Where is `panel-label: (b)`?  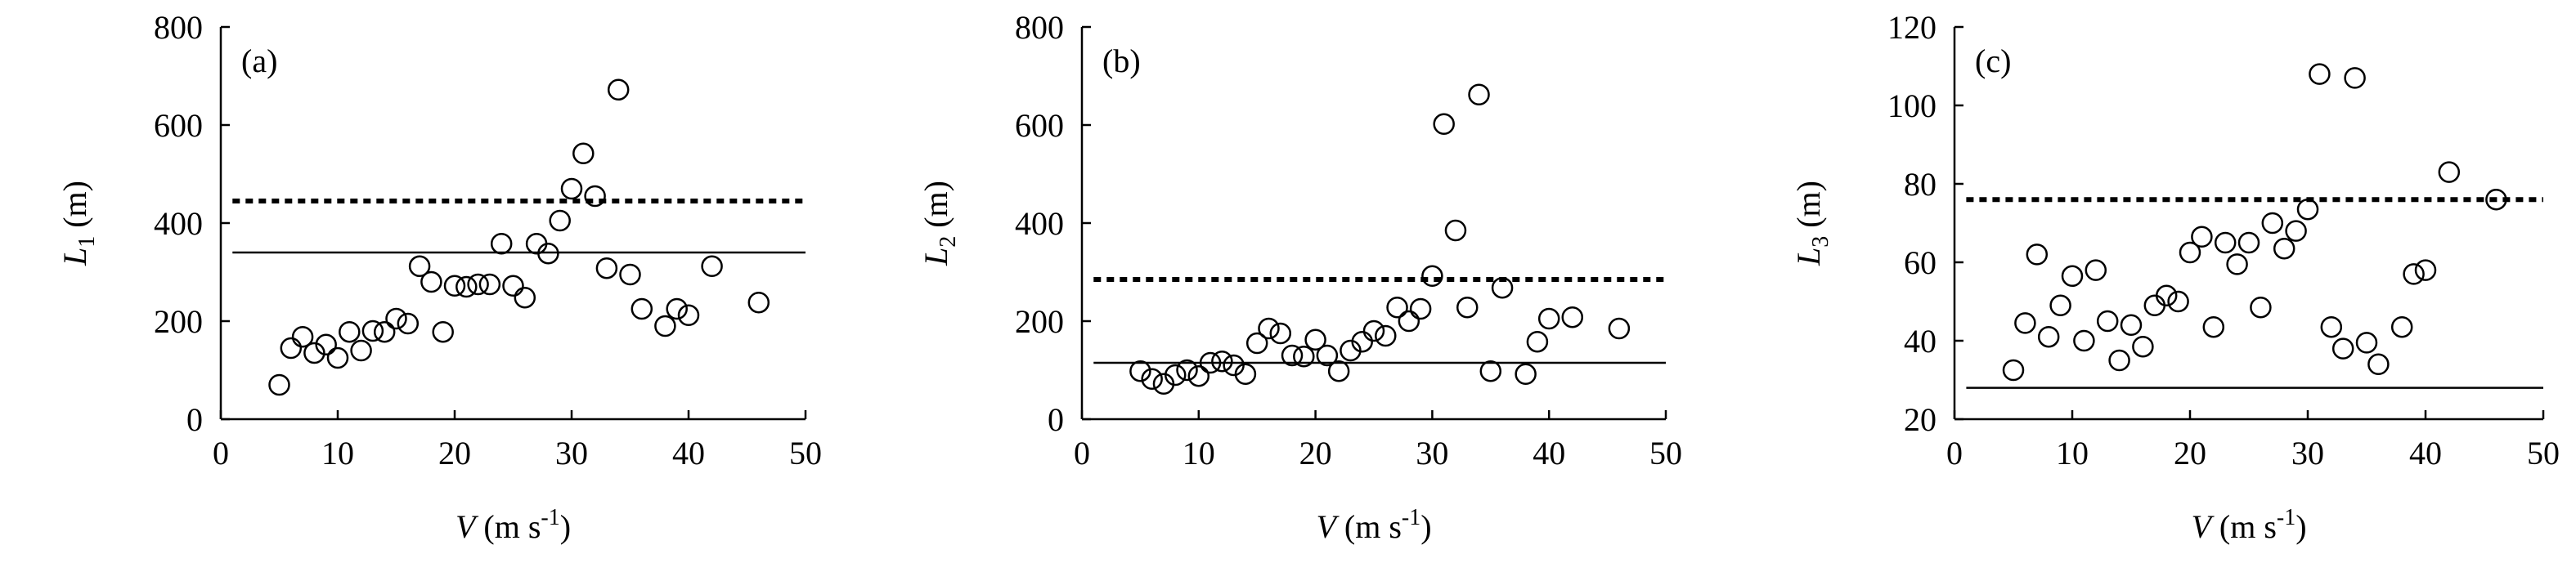
panel-label: (b) is located at coordinates (1121, 60).